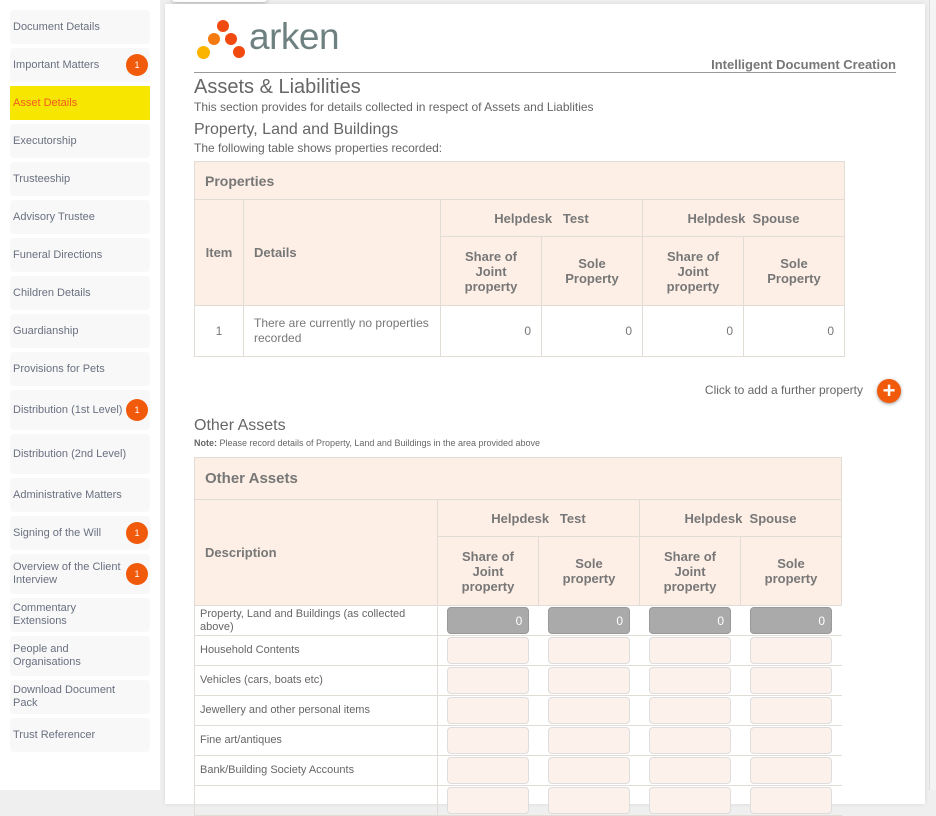 The width and height of the screenshot is (936, 816). I want to click on sidebar-item-advisory-trustee: Advisory Trustee, so click(80, 217).